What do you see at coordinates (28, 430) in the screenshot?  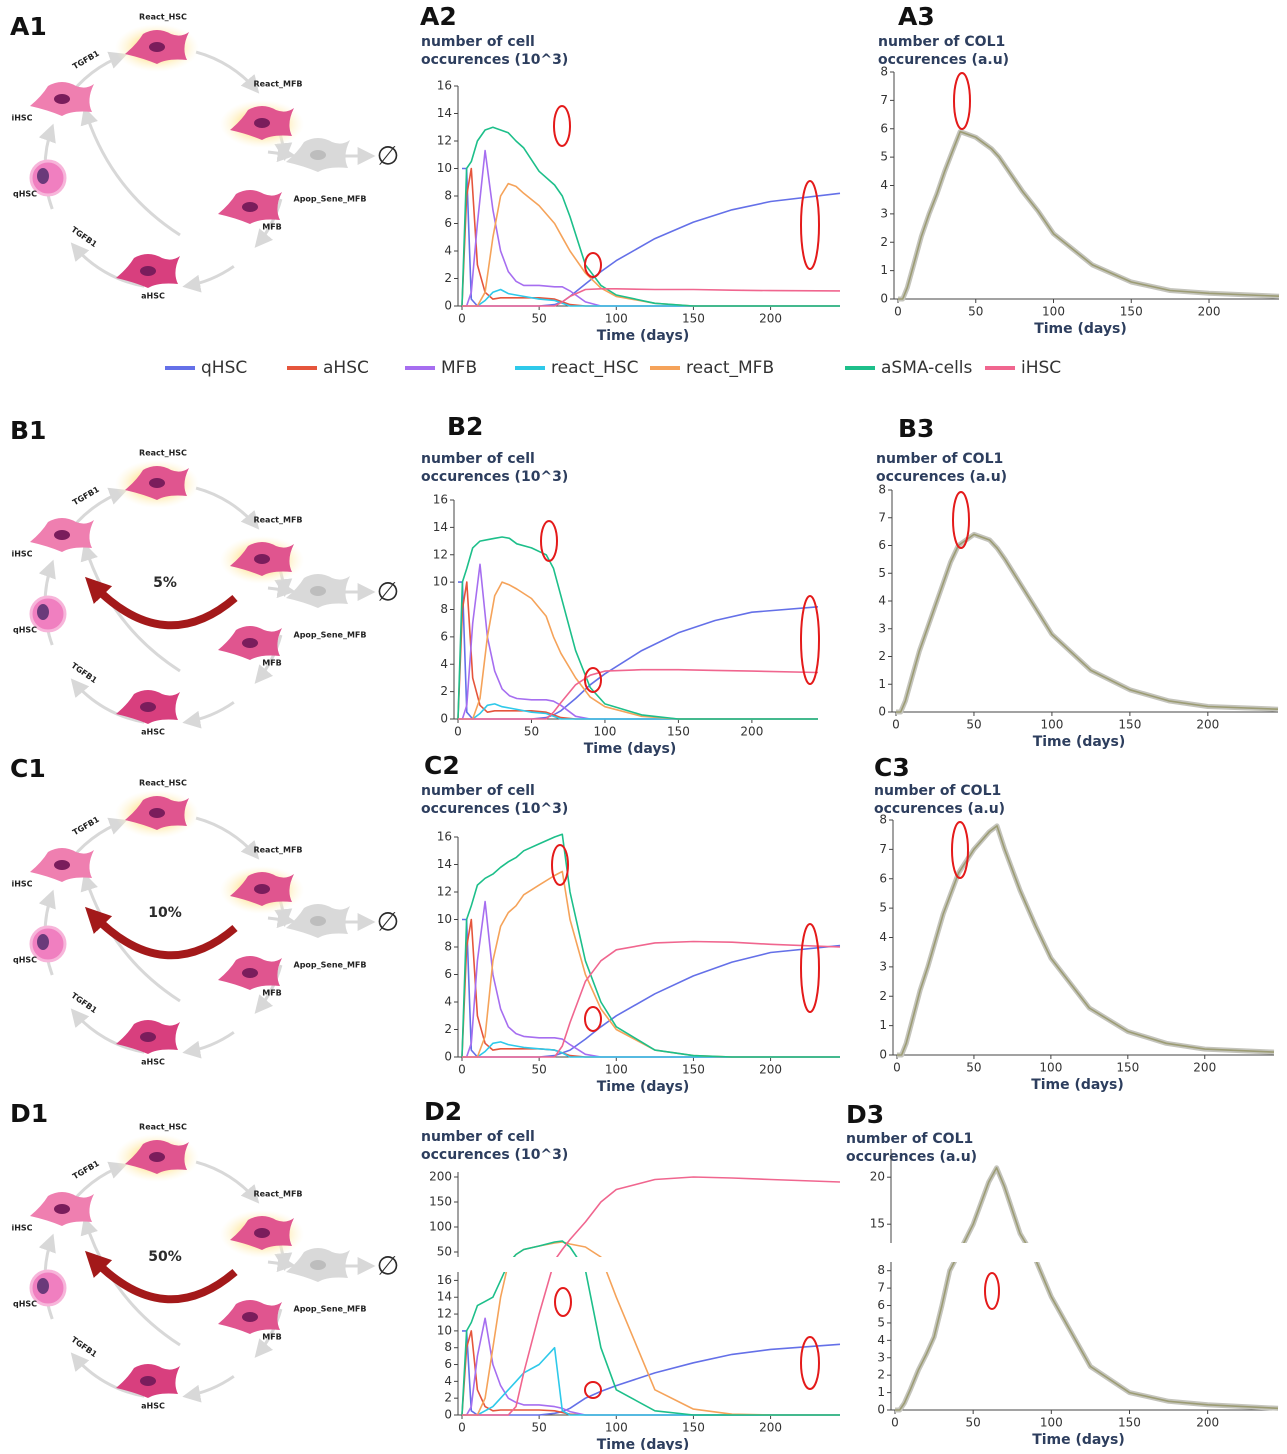 I see `panel-label: B1` at bounding box center [28, 430].